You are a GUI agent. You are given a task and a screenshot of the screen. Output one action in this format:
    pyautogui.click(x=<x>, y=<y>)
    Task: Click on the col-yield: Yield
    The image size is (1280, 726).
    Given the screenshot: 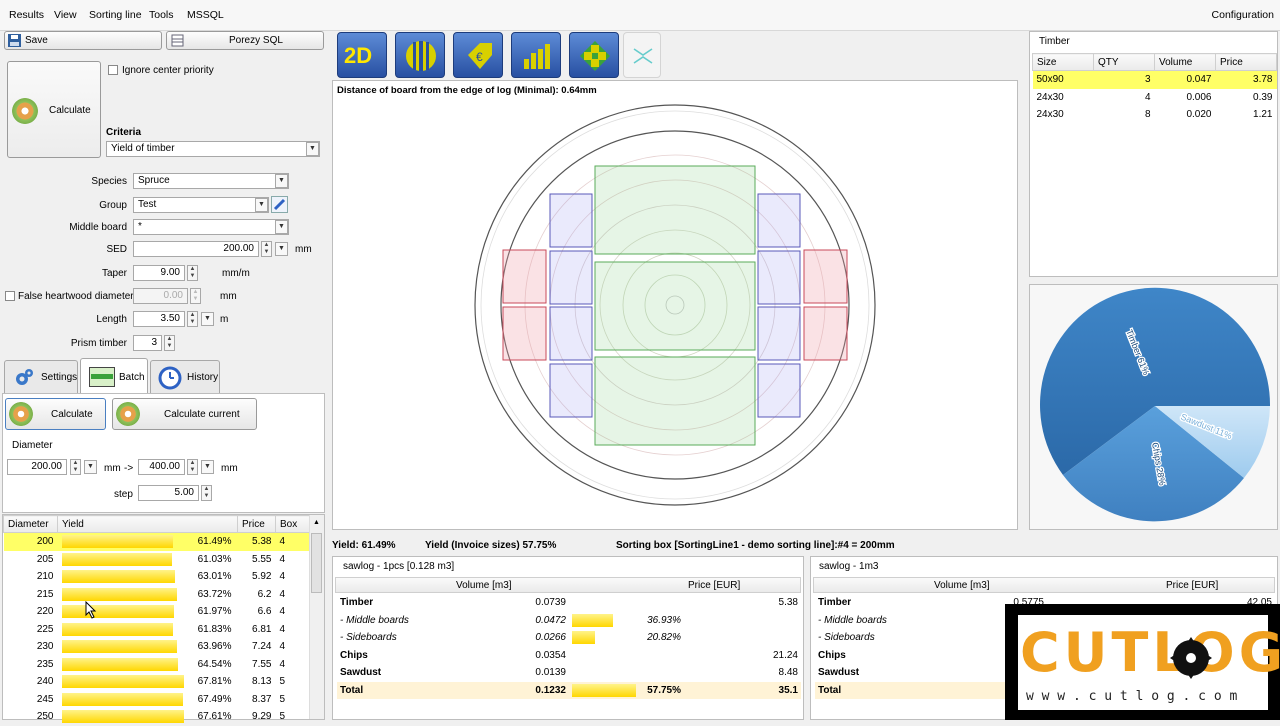 What is the action you would take?
    pyautogui.click(x=147, y=524)
    